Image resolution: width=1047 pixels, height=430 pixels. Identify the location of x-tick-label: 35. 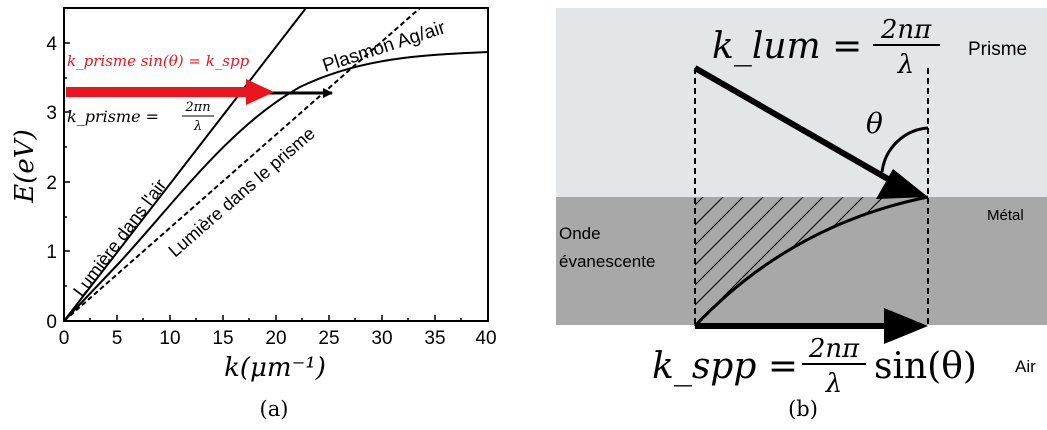
(434, 338).